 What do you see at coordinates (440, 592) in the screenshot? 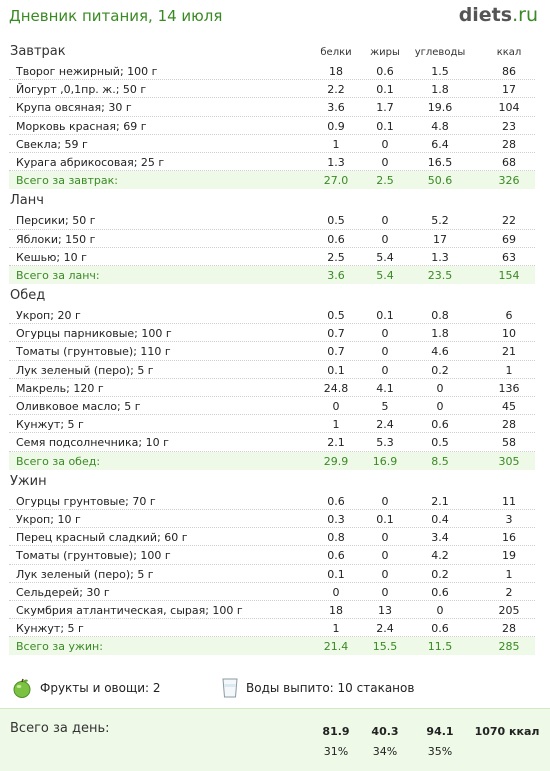
I see `food-carbs: 0.6` at bounding box center [440, 592].